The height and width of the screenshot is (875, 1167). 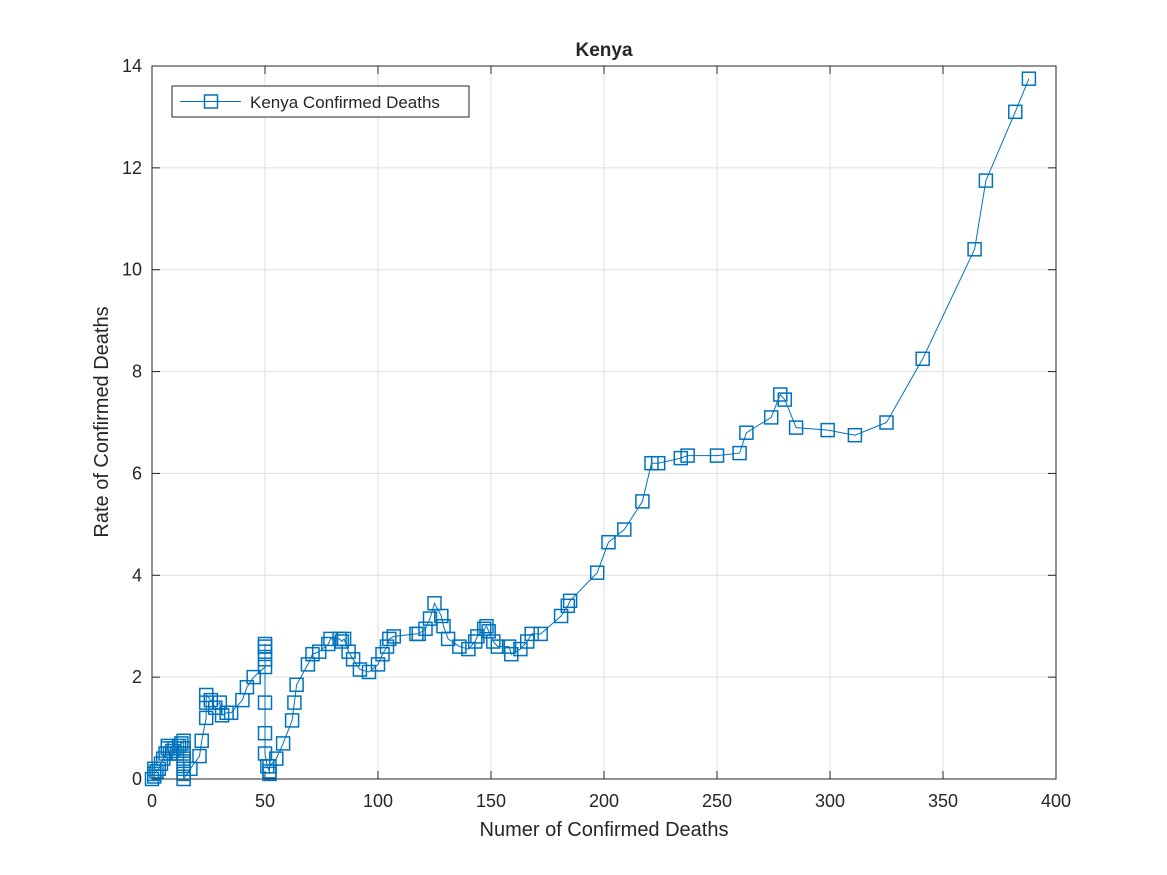 What do you see at coordinates (717, 801) in the screenshot?
I see `x-tick-label: 250` at bounding box center [717, 801].